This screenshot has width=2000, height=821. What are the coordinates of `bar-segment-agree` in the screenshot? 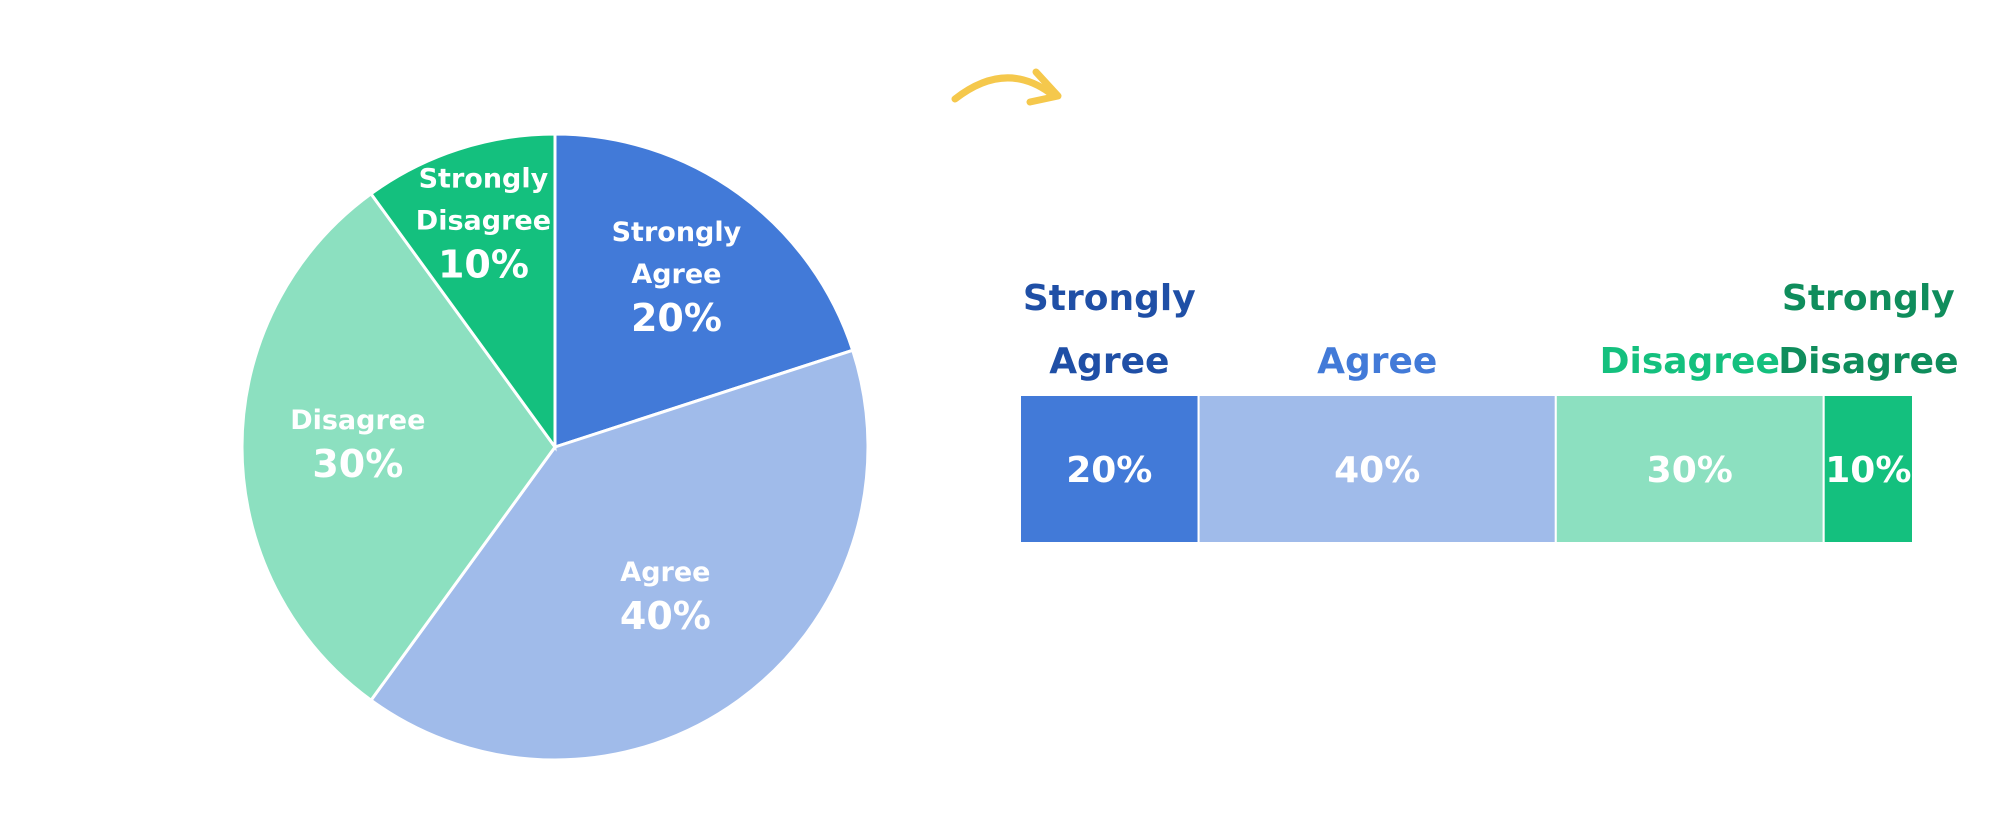 It's located at (1377, 469).